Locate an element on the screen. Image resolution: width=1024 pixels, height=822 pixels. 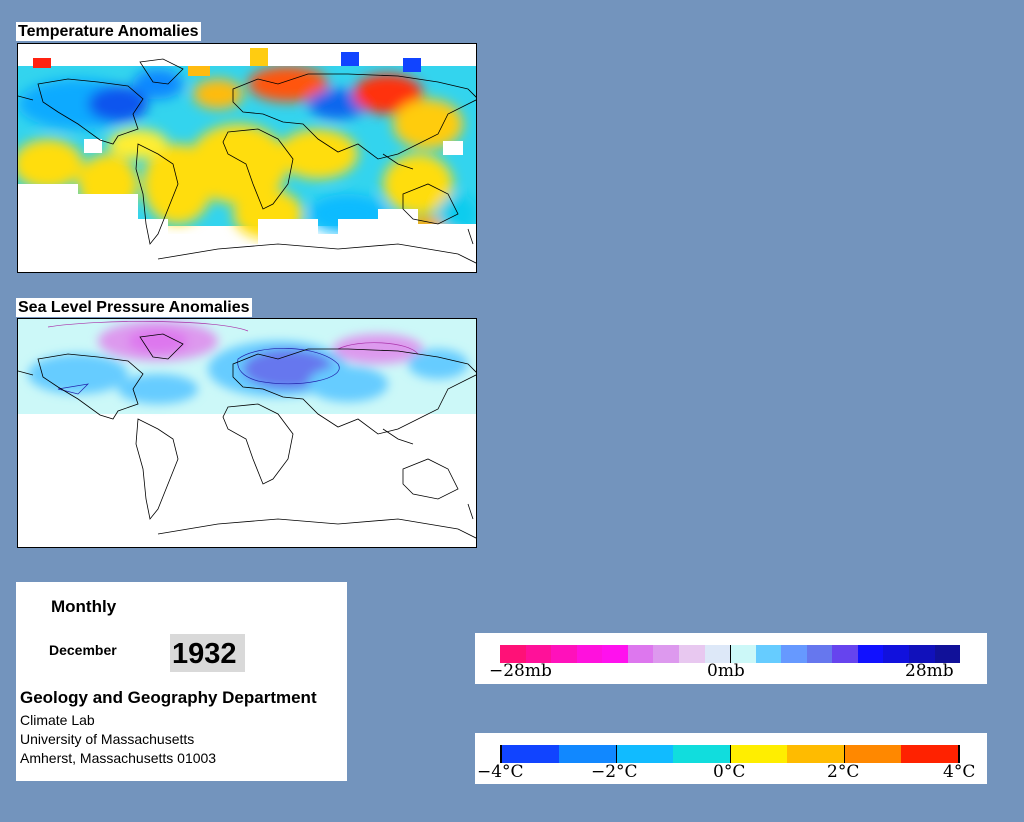
month-label: December is located at coordinates (83, 650).